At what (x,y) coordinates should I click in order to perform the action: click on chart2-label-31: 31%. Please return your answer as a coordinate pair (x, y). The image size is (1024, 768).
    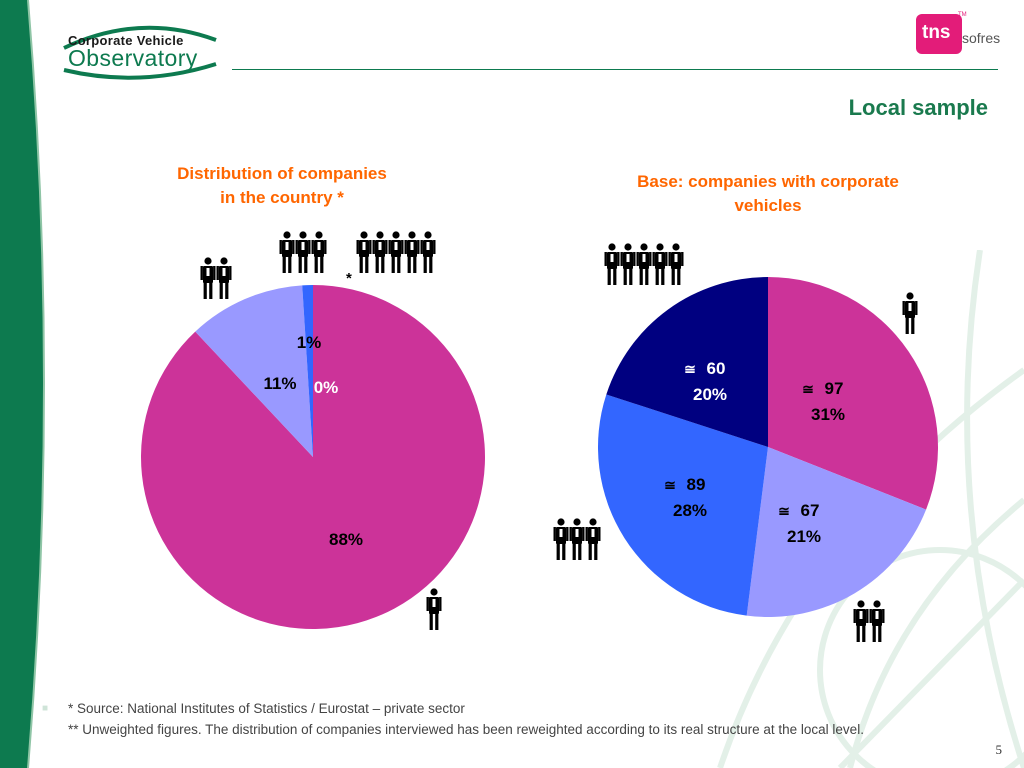
    Looking at the image, I should click on (828, 414).